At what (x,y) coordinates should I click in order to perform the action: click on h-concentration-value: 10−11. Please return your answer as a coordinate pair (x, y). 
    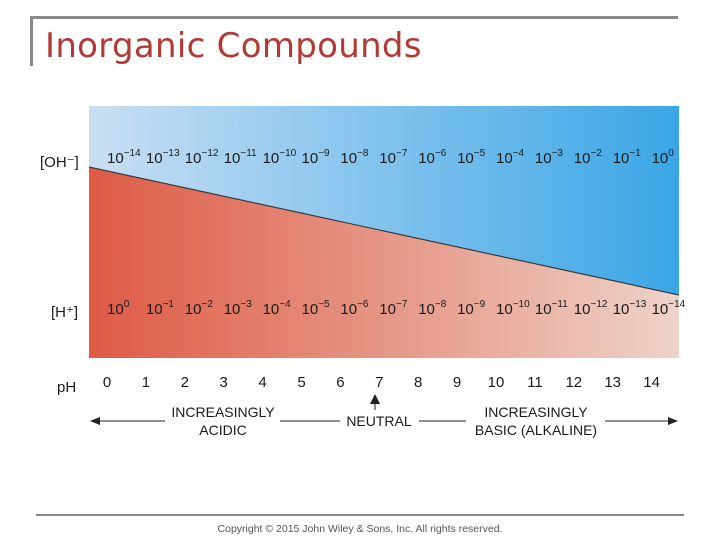
    Looking at the image, I should click on (551, 308).